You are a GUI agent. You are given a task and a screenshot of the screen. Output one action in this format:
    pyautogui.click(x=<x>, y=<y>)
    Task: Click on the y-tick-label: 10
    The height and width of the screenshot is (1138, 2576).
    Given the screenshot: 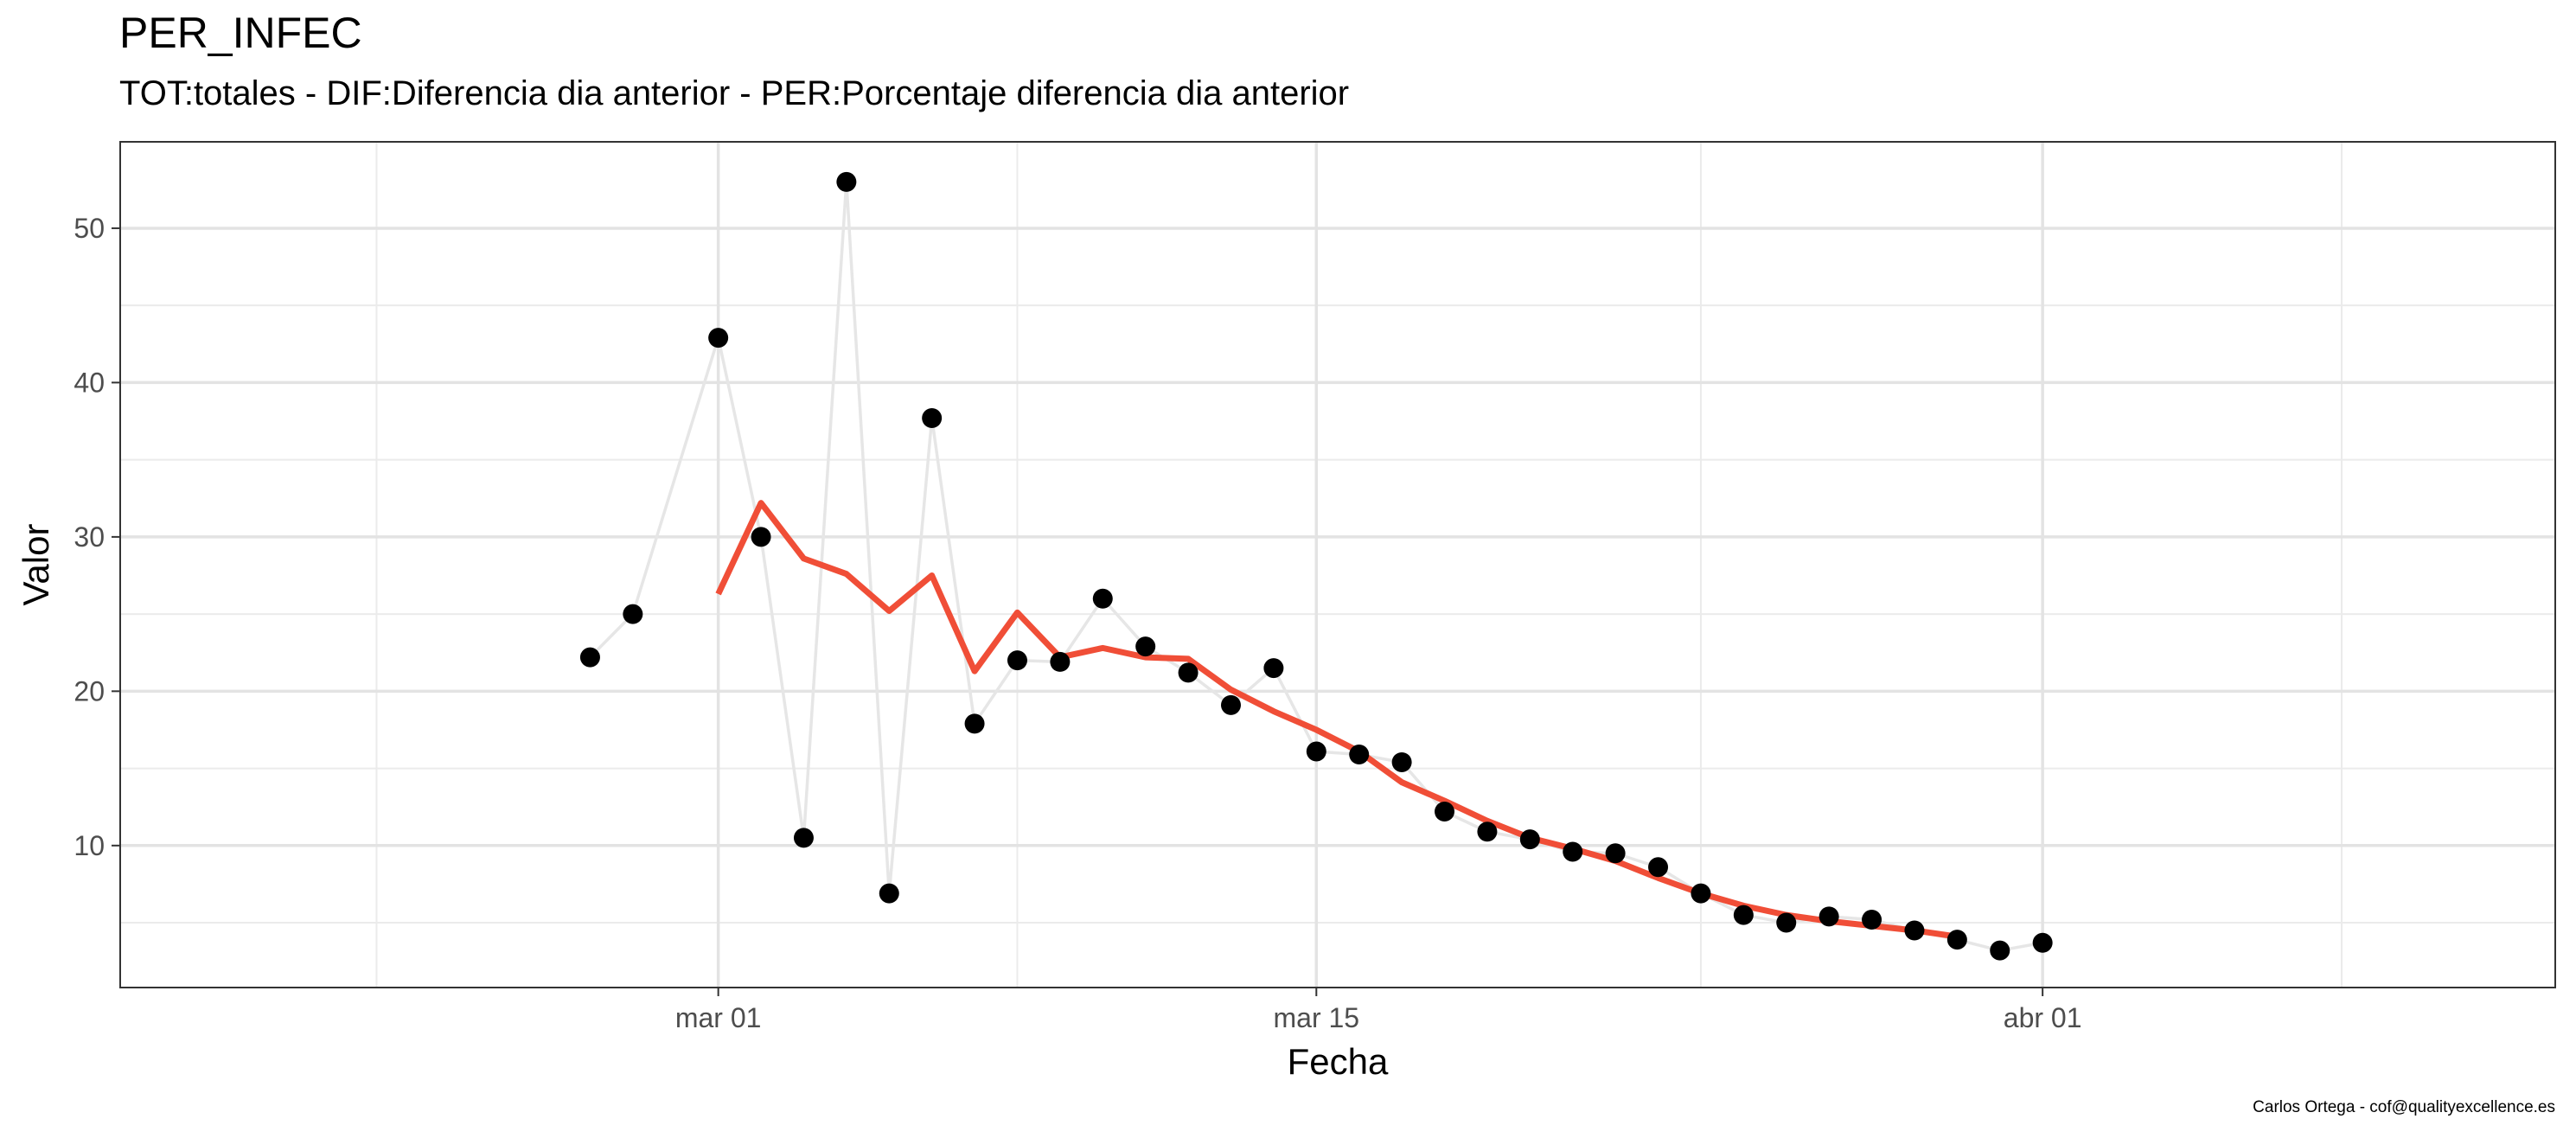 What is the action you would take?
    pyautogui.click(x=90, y=846)
    